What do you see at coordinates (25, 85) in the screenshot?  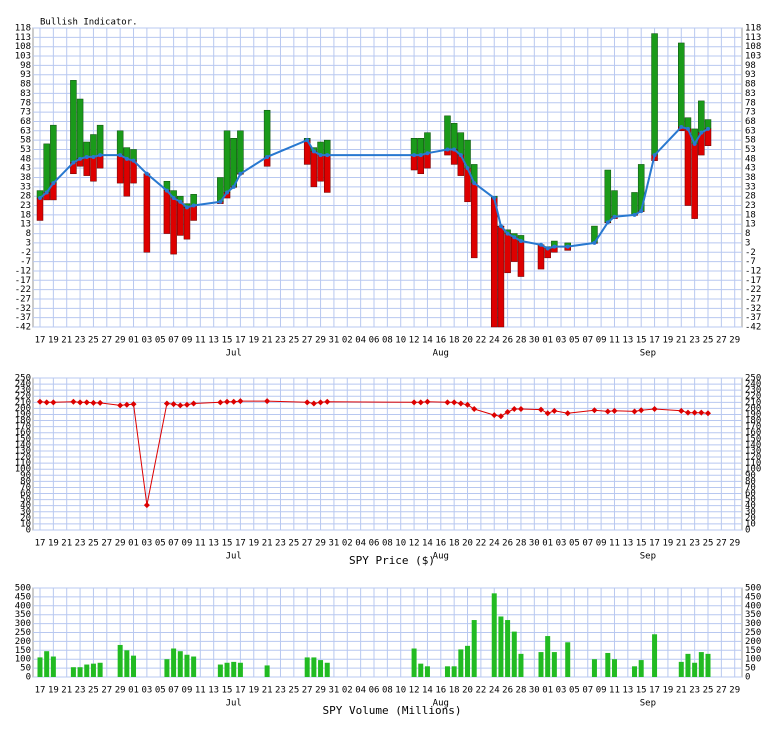 I see `y-tick-label: 88` at bounding box center [25, 85].